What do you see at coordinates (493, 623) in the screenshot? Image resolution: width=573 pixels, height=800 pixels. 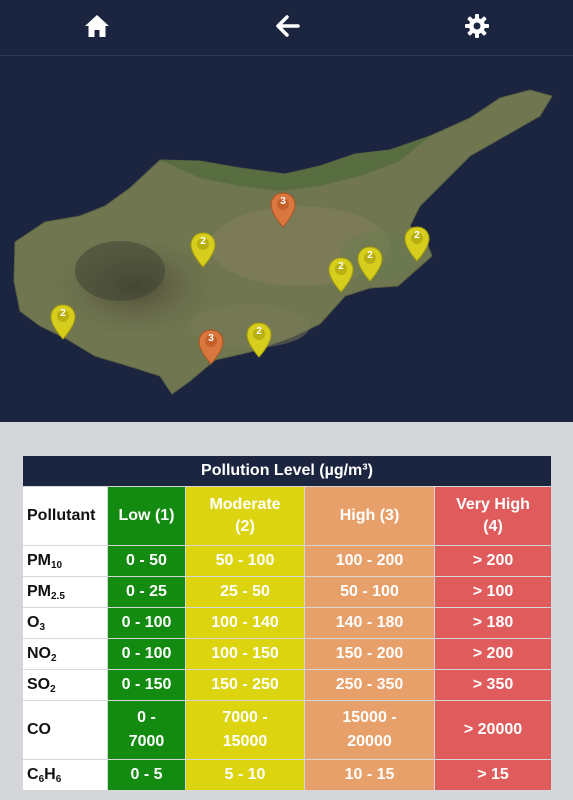 I see `range-very-high: > 180` at bounding box center [493, 623].